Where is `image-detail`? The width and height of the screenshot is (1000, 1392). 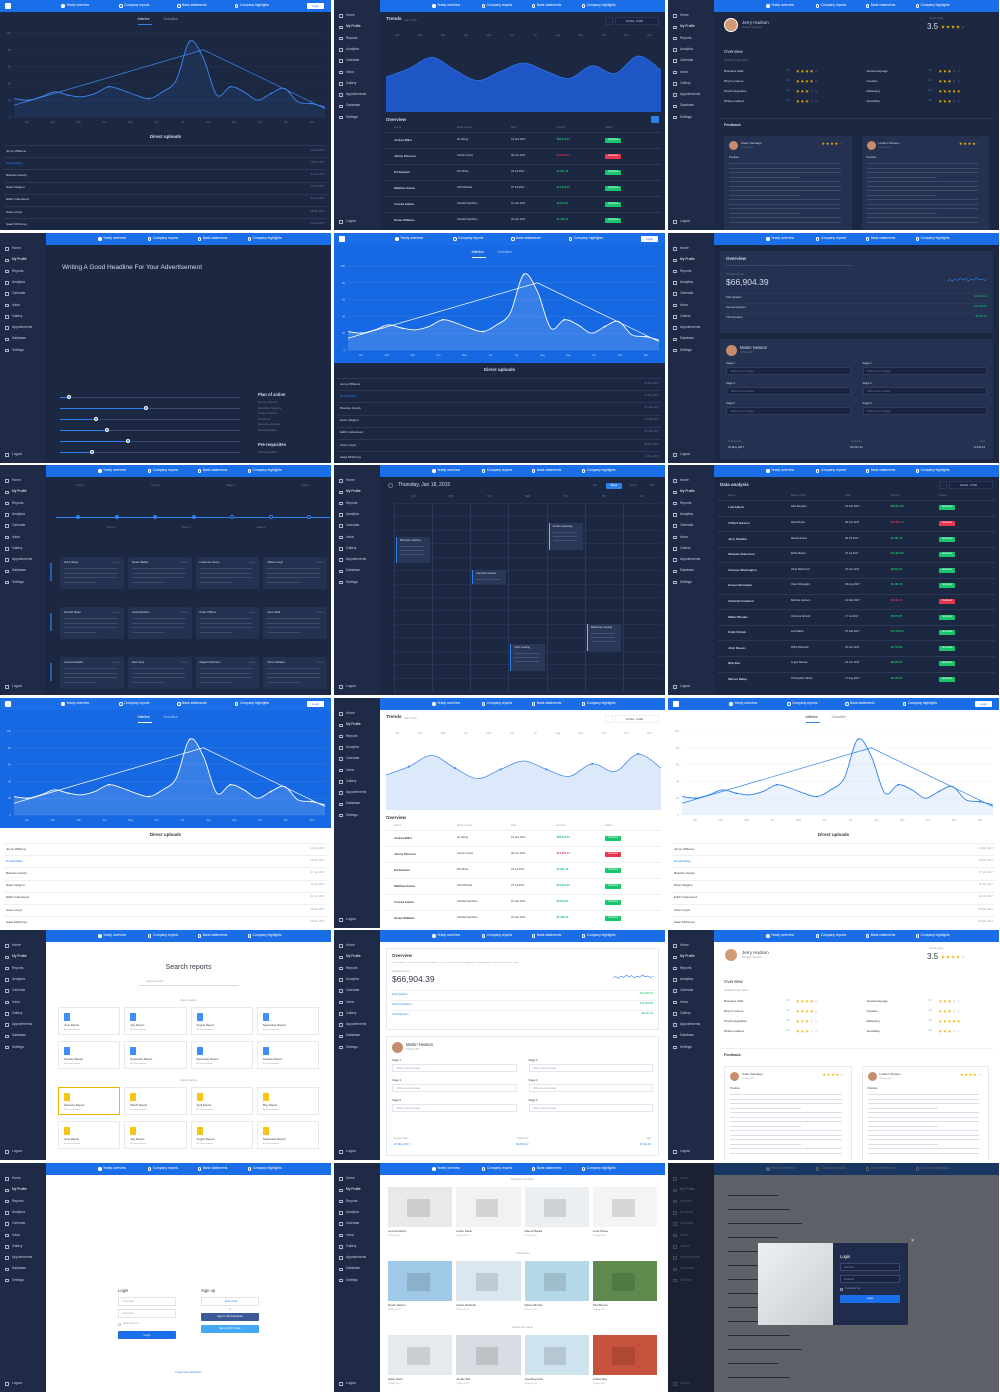 image-detail is located at coordinates (418, 1282).